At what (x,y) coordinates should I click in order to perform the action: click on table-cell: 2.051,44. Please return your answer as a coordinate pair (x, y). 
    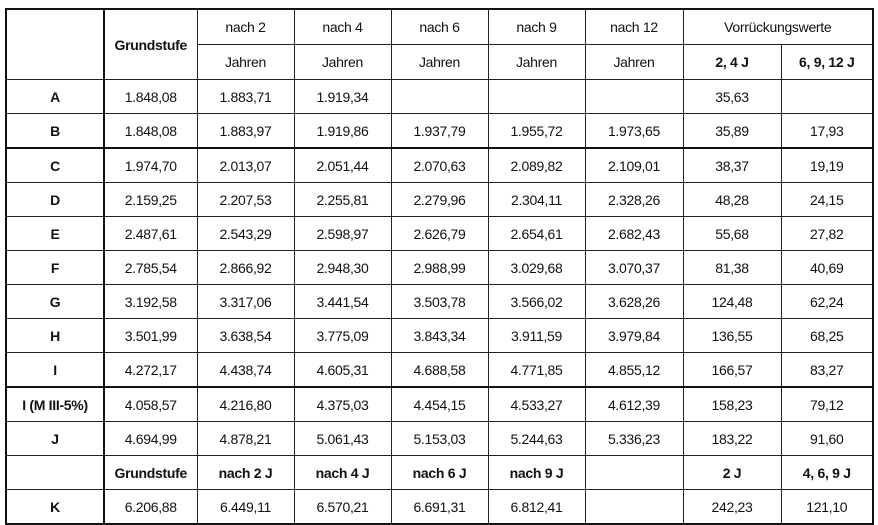
    Looking at the image, I should click on (342, 165).